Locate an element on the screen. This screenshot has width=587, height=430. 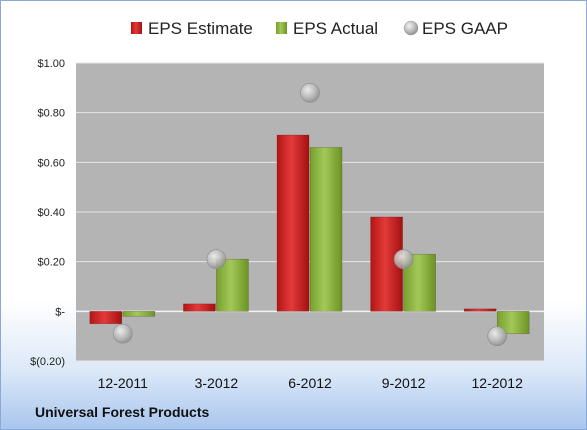
legend: EPS Estimate EPS Actual EPS GAAP is located at coordinates (319, 28).